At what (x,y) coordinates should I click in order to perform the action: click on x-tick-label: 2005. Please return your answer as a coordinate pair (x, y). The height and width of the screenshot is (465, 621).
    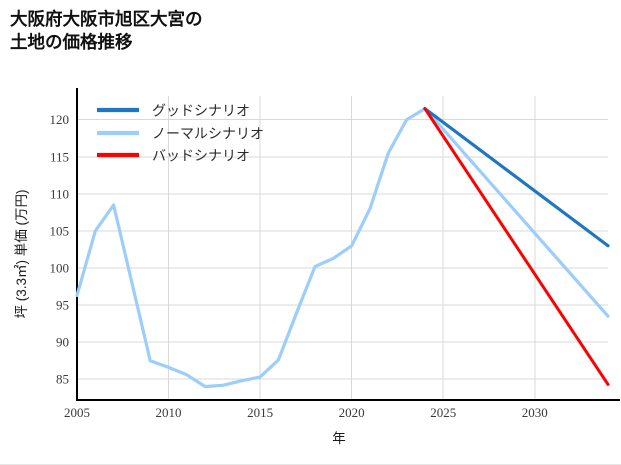
    Looking at the image, I should click on (77, 412).